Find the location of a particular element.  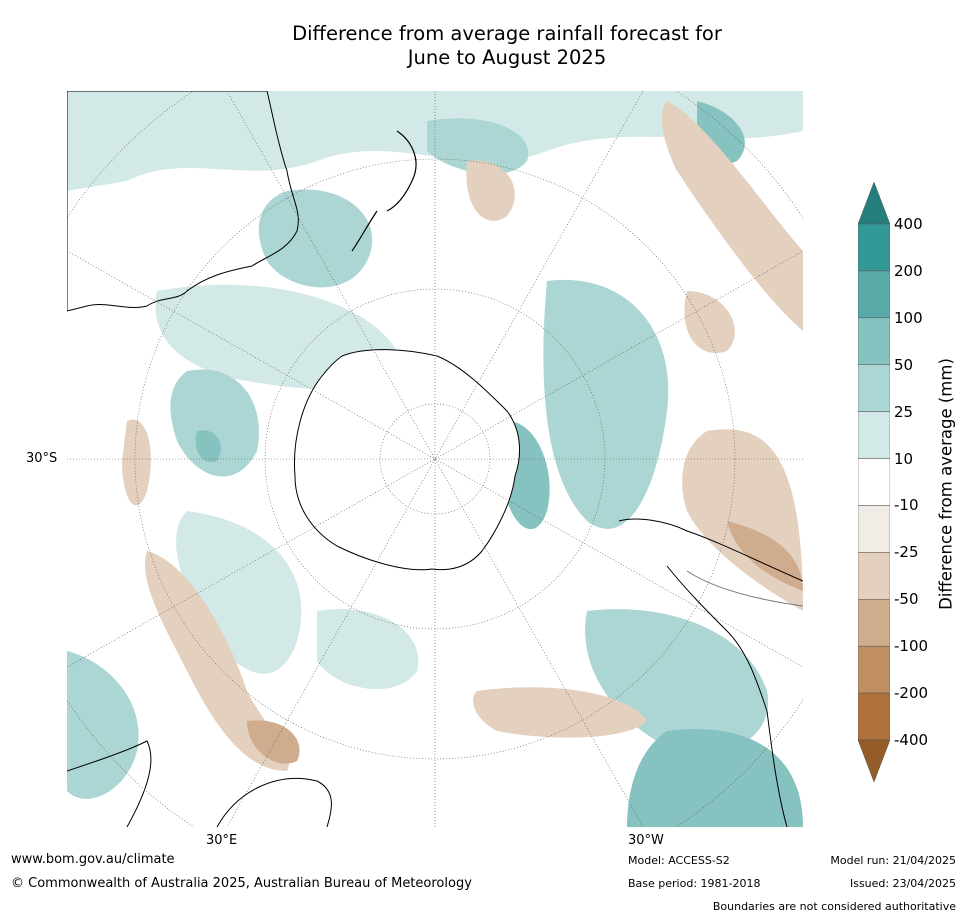

dry-region-pacific is located at coordinates (490, 190).